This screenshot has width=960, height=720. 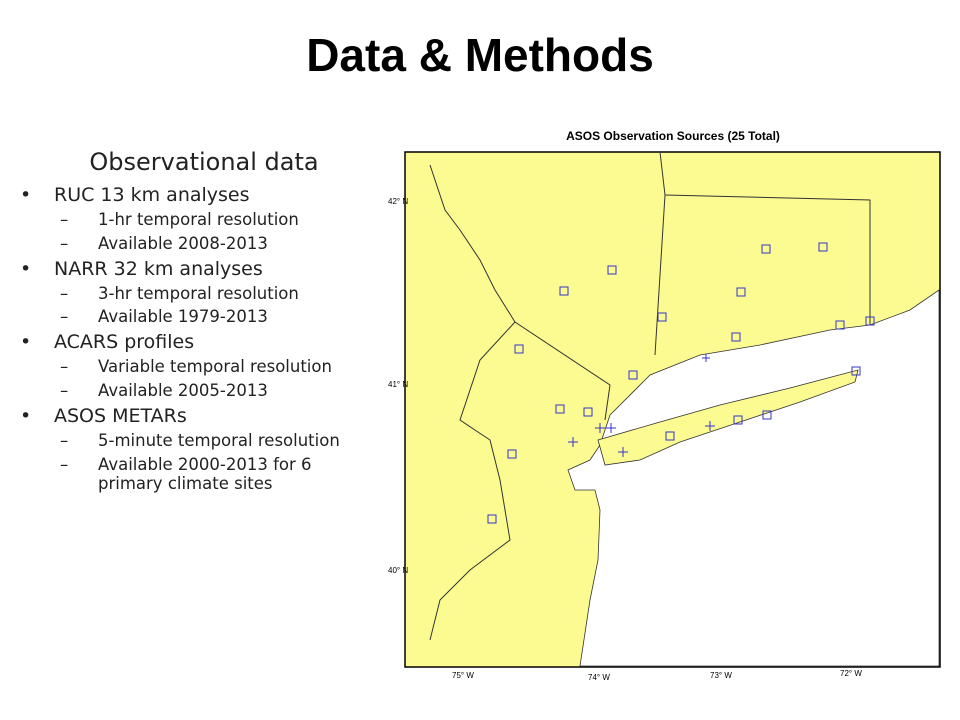 I want to click on sub-item: 5-minute temporal resolution, so click(x=211, y=441).